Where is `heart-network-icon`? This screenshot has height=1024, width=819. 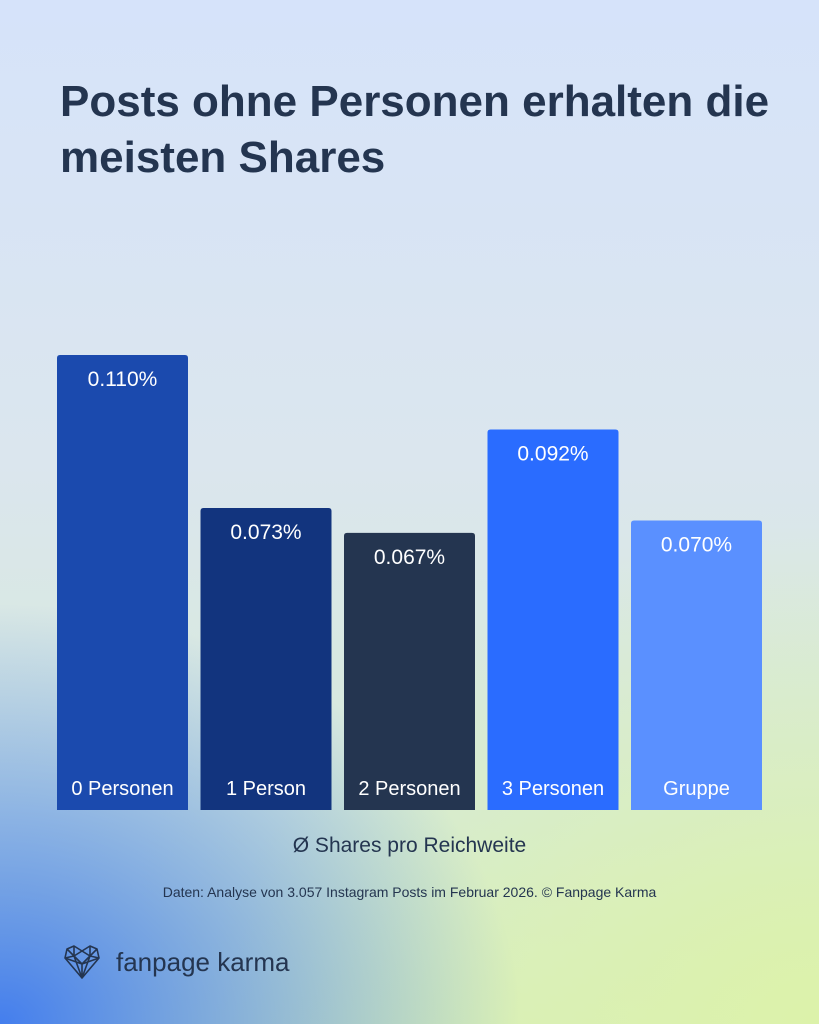
heart-network-icon is located at coordinates (82, 962).